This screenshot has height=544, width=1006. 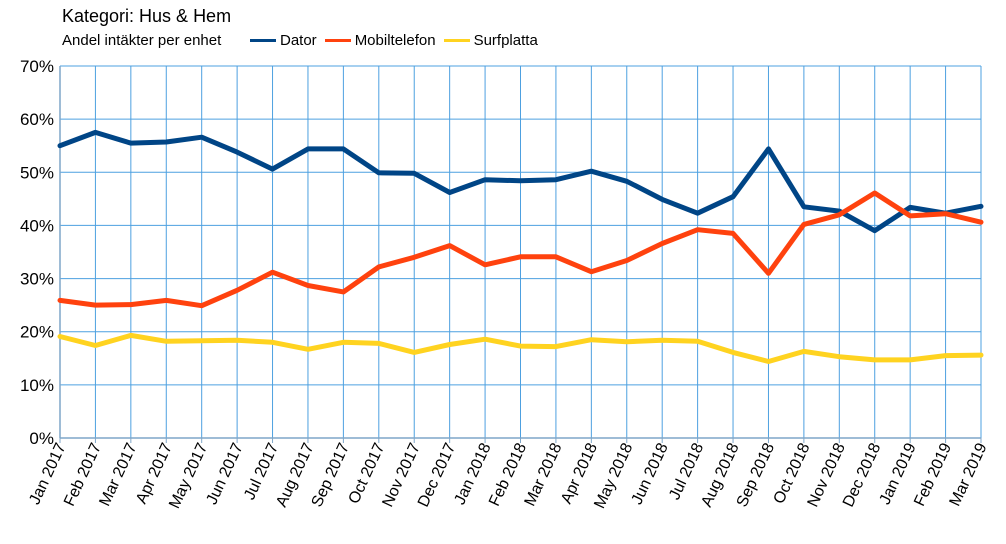 I want to click on series-line-surfplatta, so click(x=520, y=348).